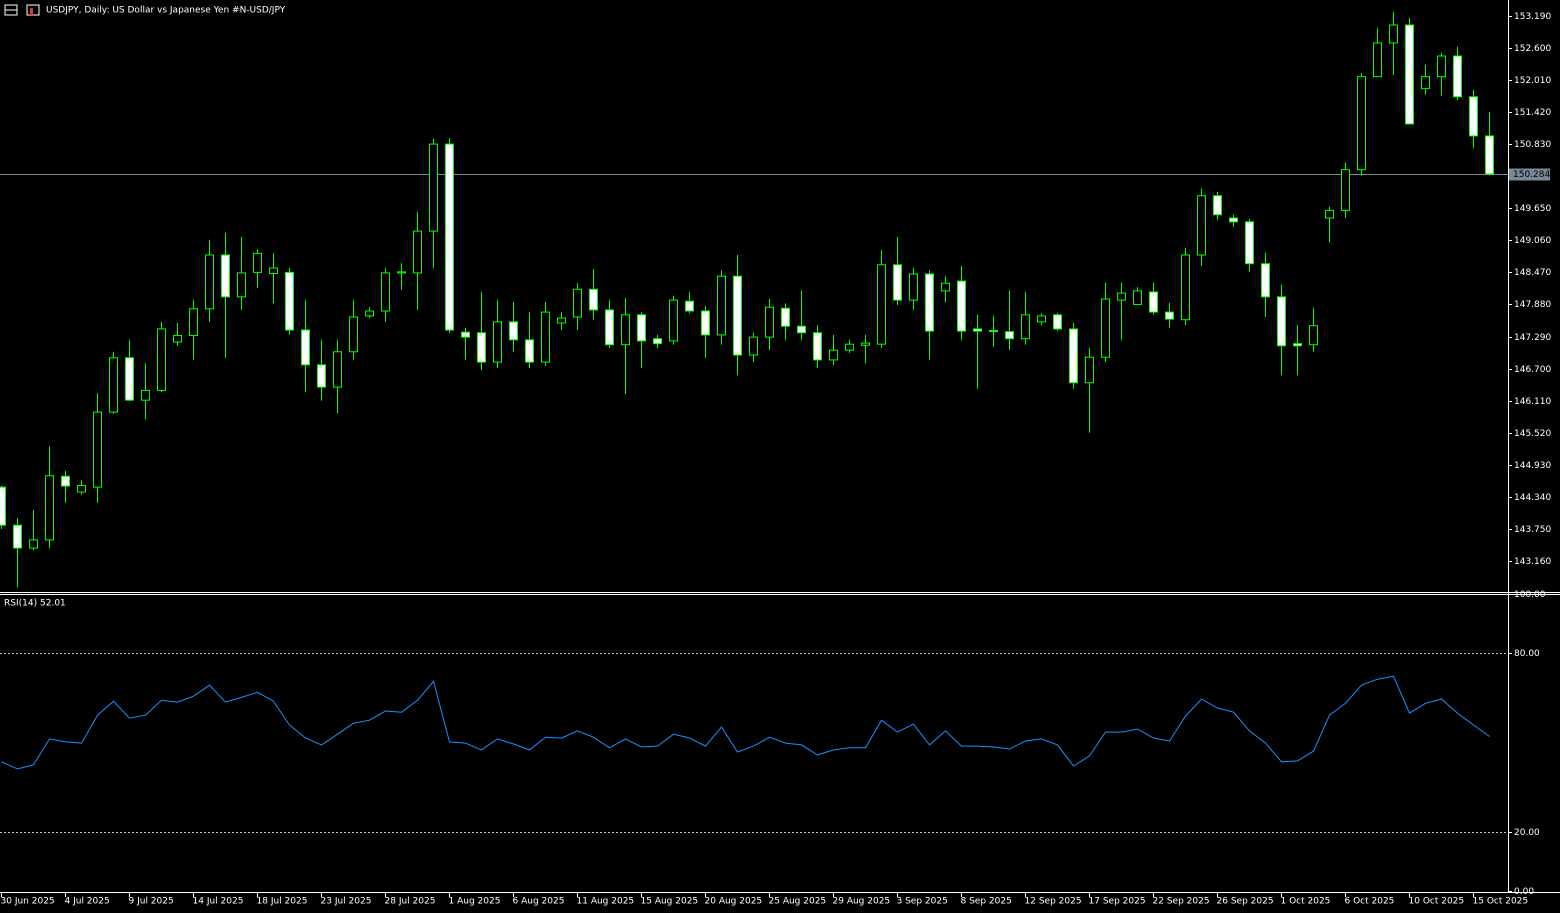 The width and height of the screenshot is (1560, 913). I want to click on x-tick-label: 25 Aug 2025, so click(798, 902).